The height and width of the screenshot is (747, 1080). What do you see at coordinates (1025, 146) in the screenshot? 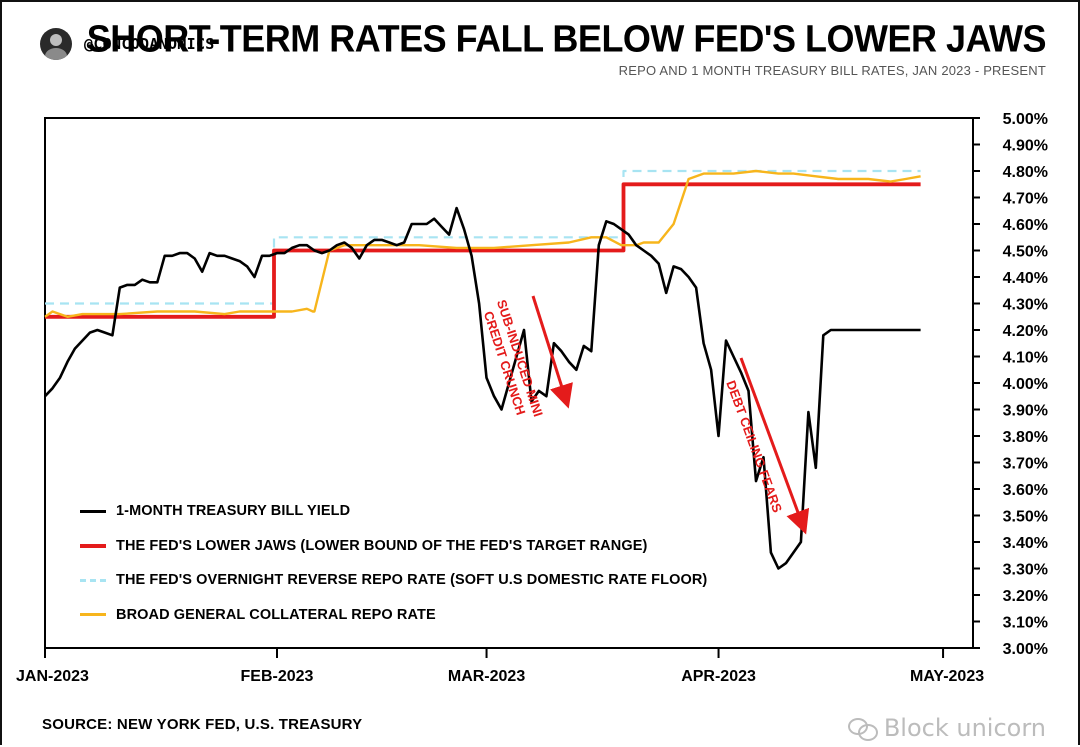
I see `y-tick-label: 4.90%` at bounding box center [1025, 146].